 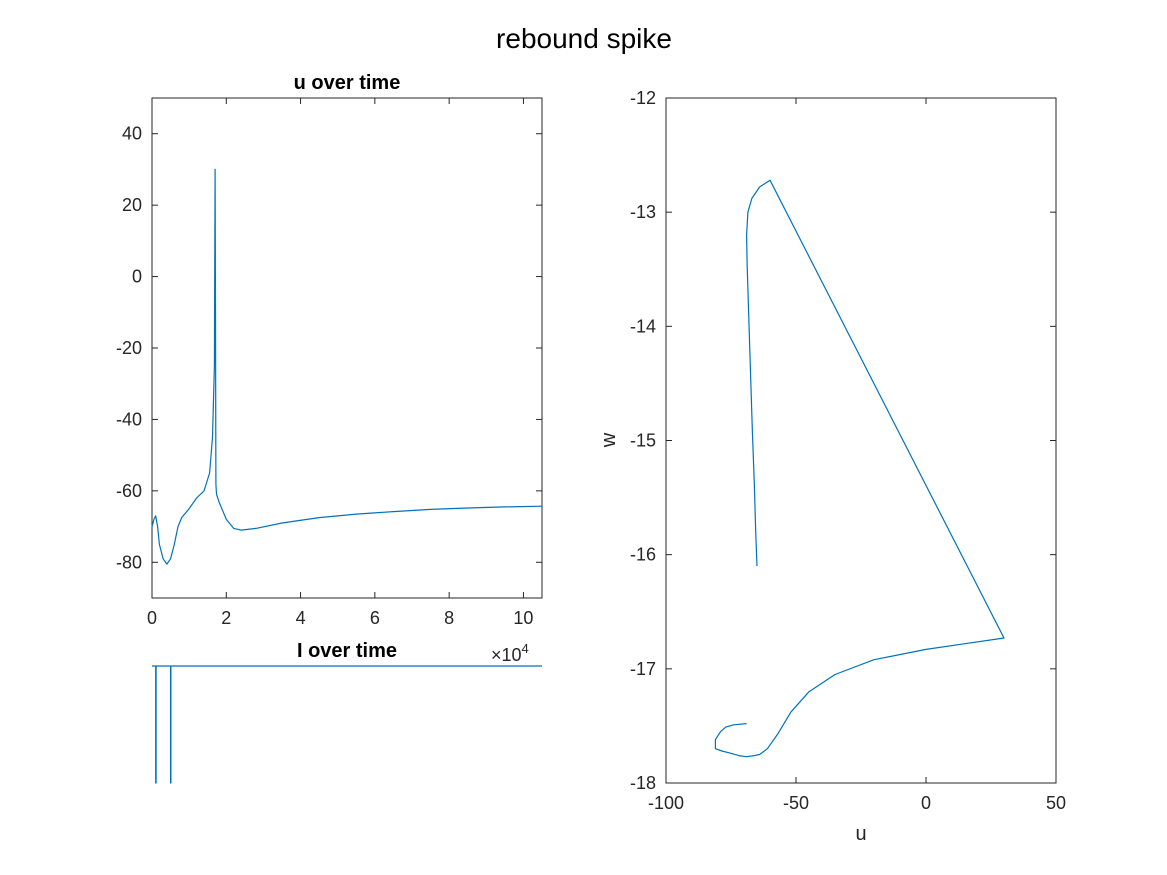 What do you see at coordinates (510, 653) in the screenshot?
I see `x-exponent-label: ×10⁴` at bounding box center [510, 653].